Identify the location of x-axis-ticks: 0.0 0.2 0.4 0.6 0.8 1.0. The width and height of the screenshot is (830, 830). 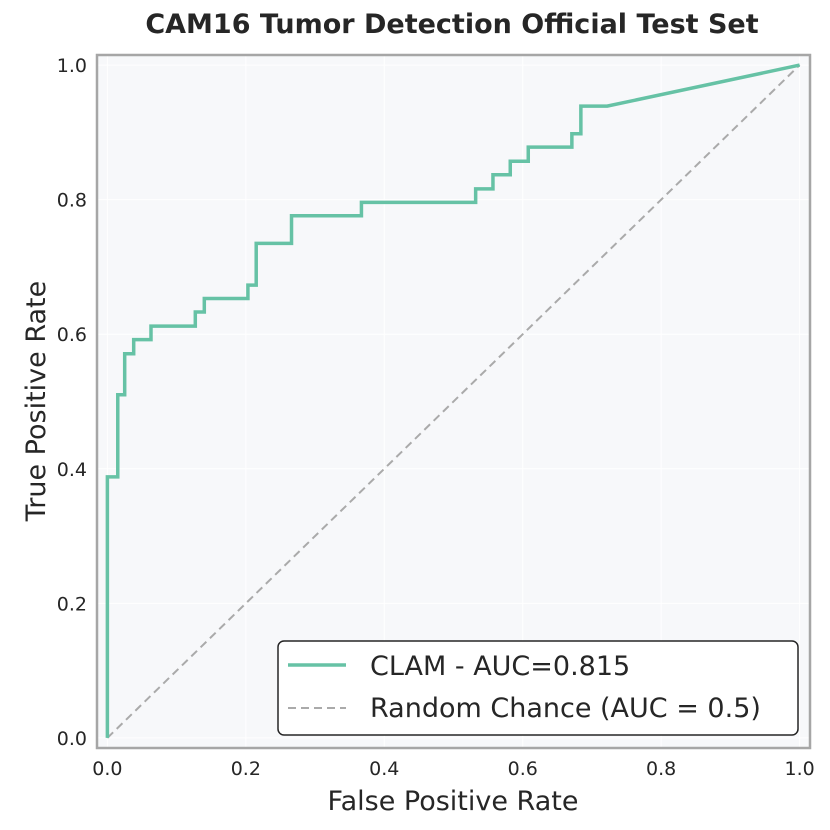
(453, 769).